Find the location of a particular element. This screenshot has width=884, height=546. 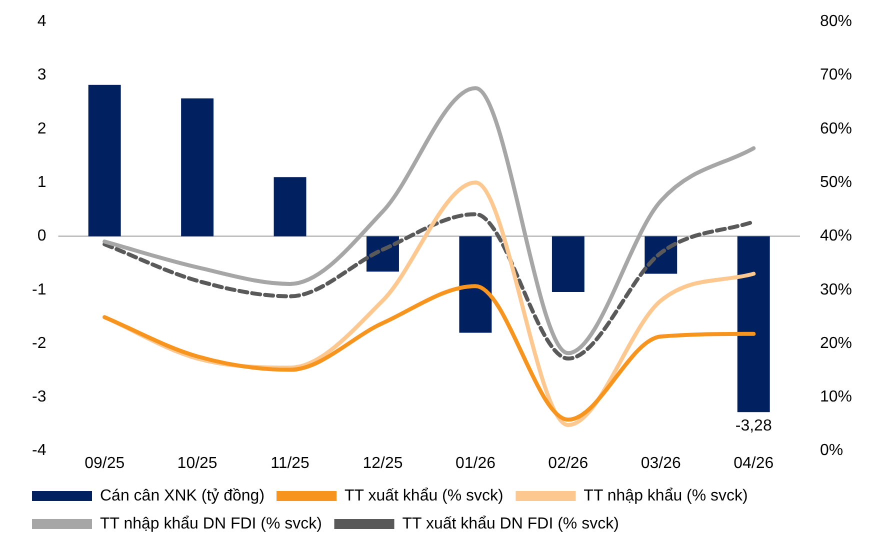

legend-label: TT xuất khẩu (% svck) is located at coordinates (424, 495).